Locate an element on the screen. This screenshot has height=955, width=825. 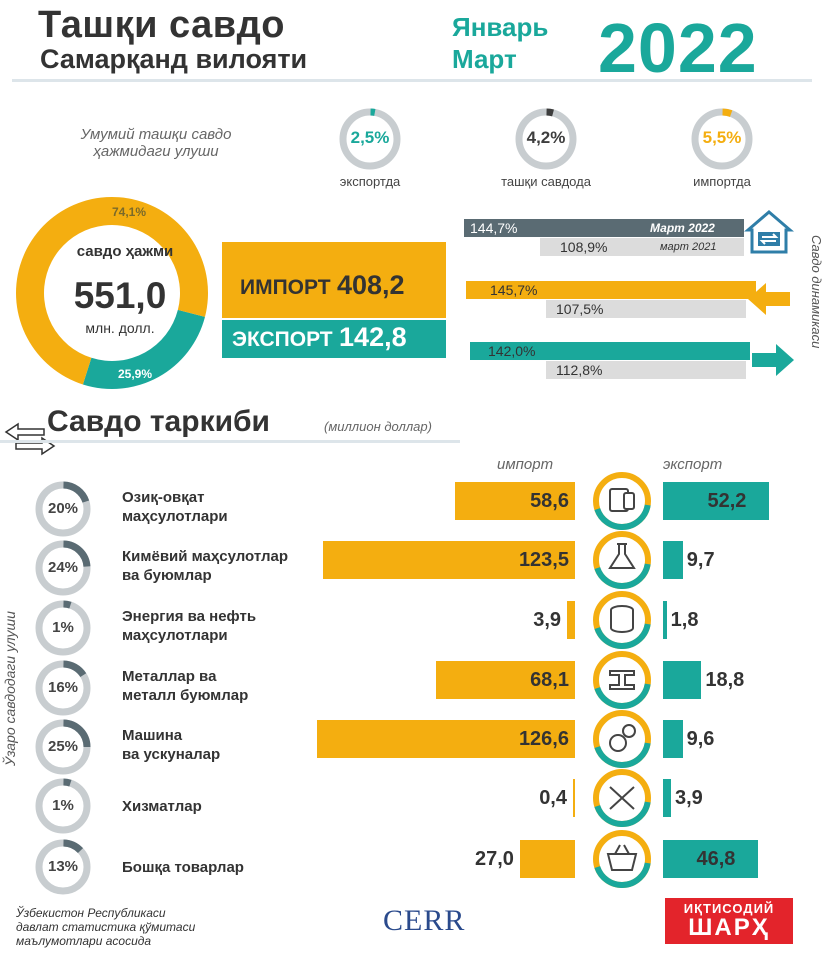
brand-logo: ИҚТИСОДИЙ ШАРҲ is located at coordinates (729, 921).